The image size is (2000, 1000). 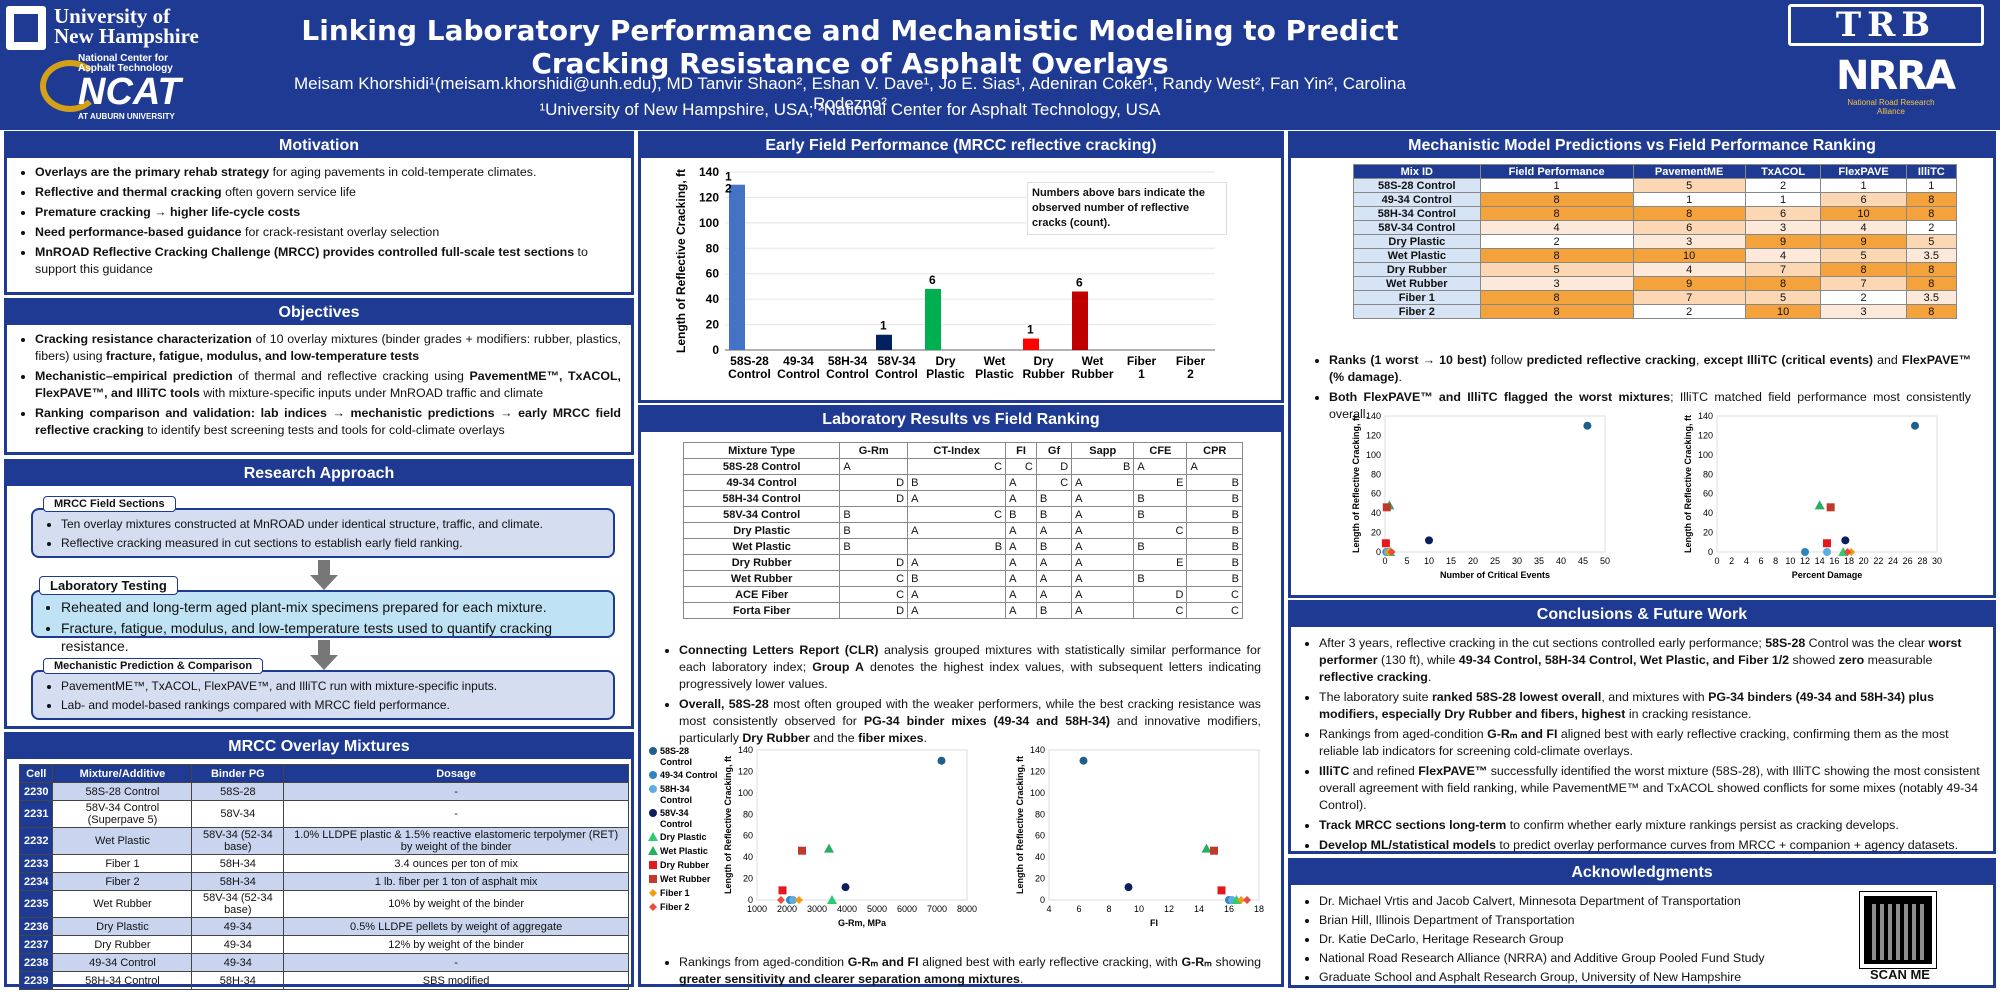 What do you see at coordinates (1785, 643) in the screenshot?
I see `c1-b: 58S-28` at bounding box center [1785, 643].